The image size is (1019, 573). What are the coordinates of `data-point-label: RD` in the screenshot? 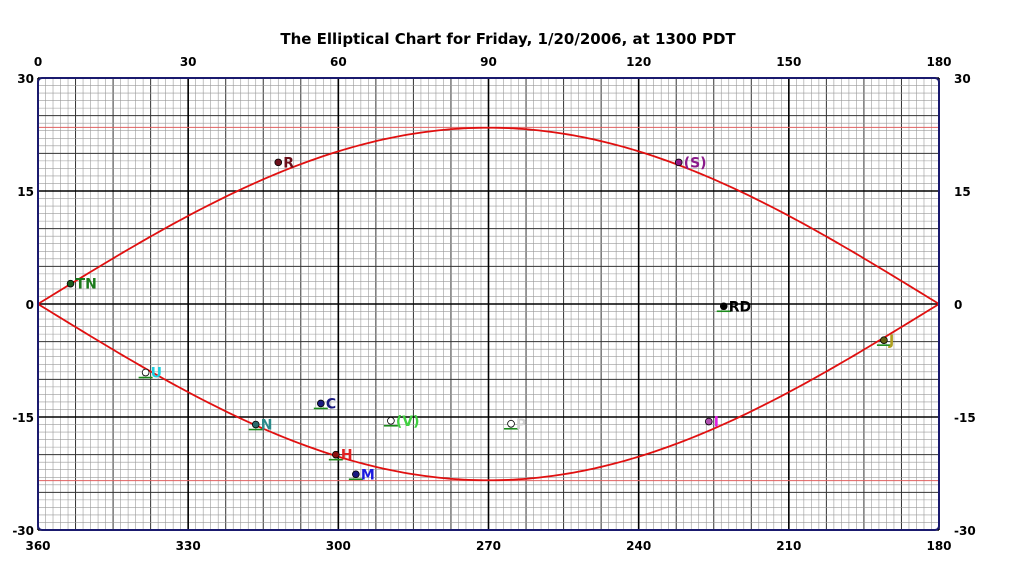 It's located at (740, 307).